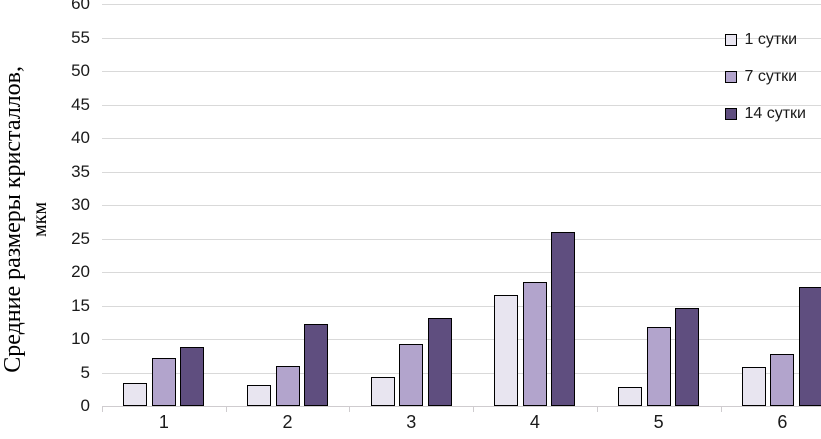 This screenshot has width=821, height=439. What do you see at coordinates (13, 219) in the screenshot?
I see `y-axis-title-text: Средние размеры кристаллов,` at bounding box center [13, 219].